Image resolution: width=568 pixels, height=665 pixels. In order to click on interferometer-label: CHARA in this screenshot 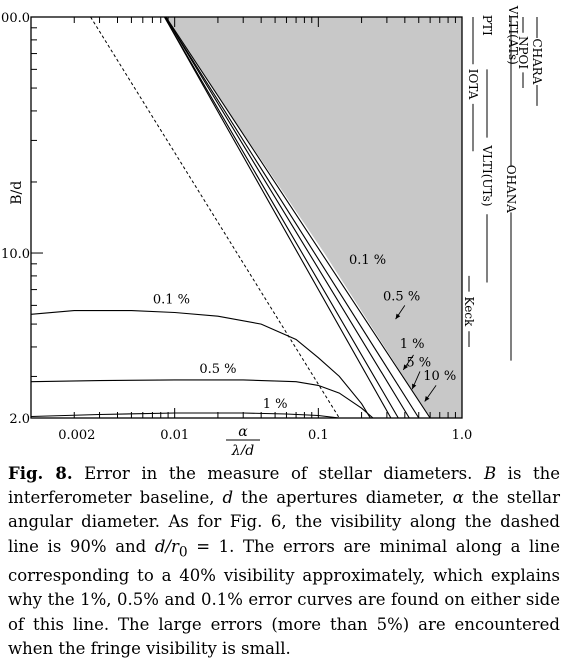, I will do `click(537, 61)`.